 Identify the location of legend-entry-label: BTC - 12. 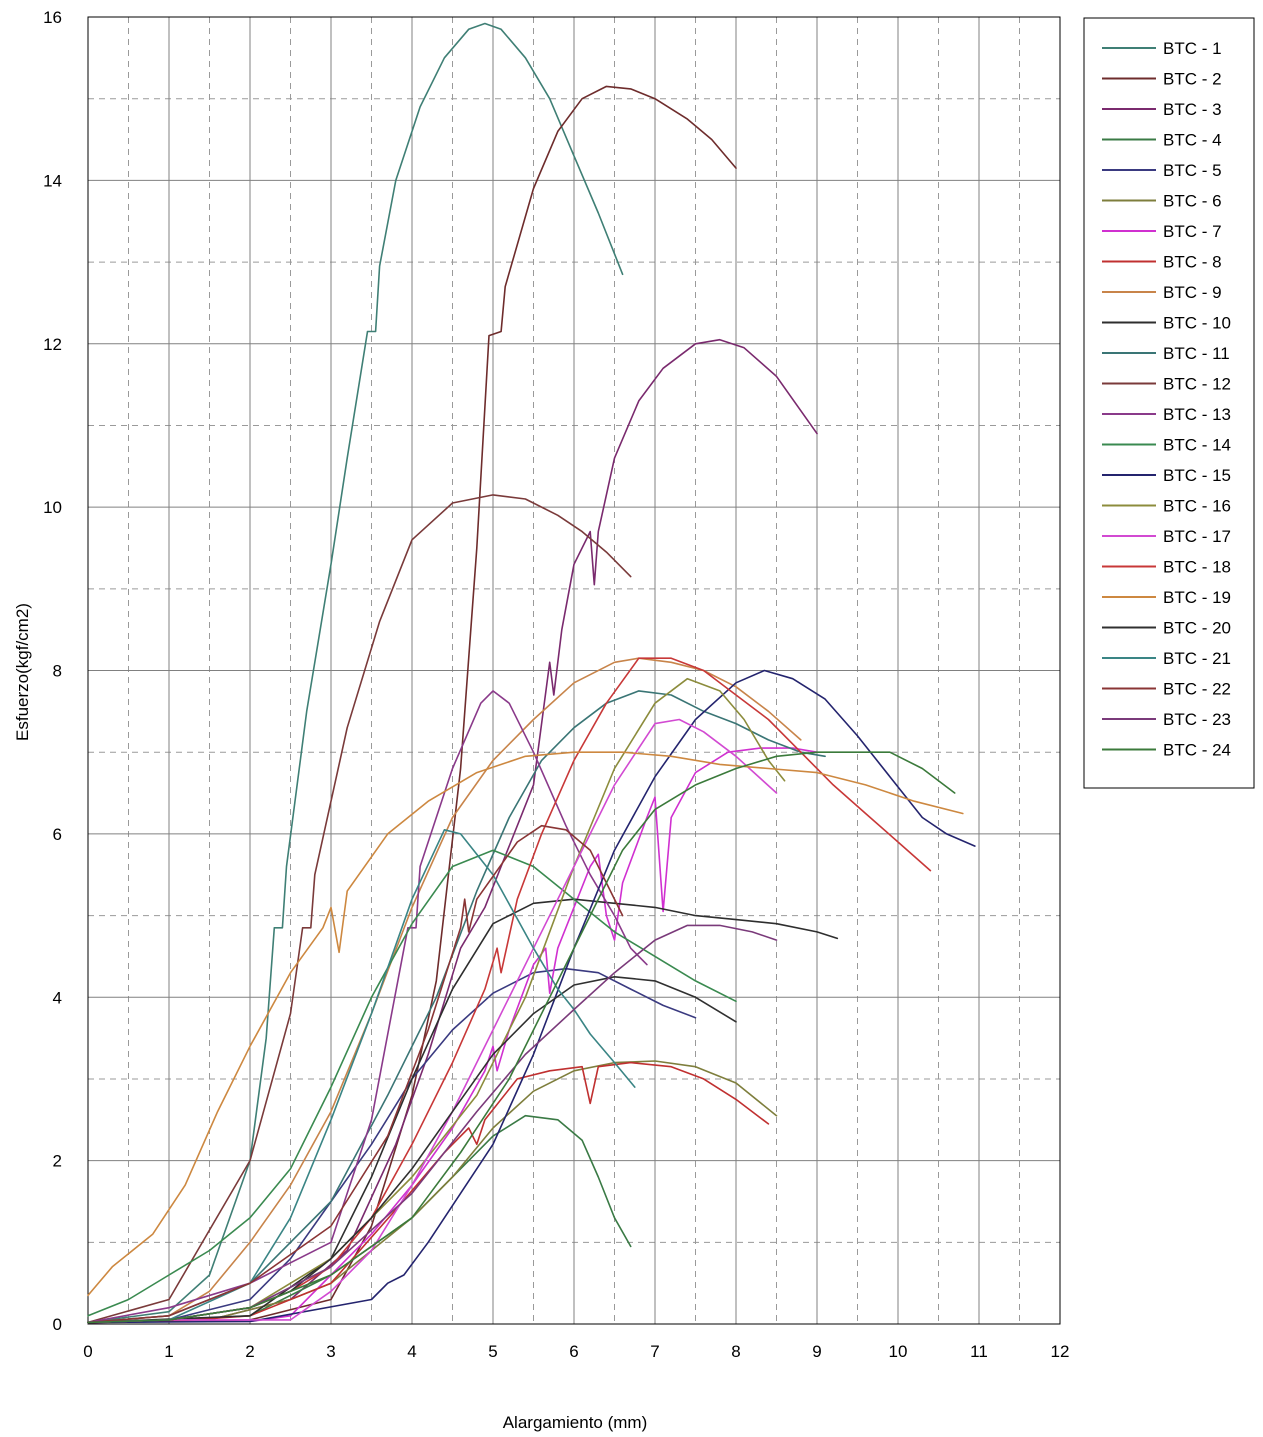
(1197, 384).